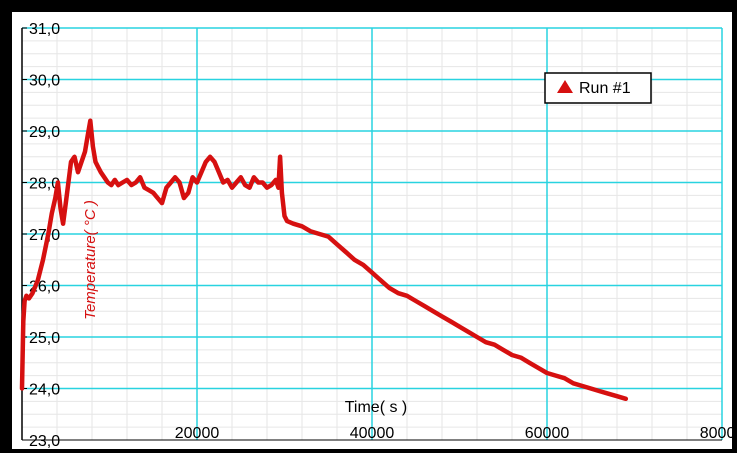 This screenshot has height=458, width=737. I want to click on outer-frame-left, so click(6, 226).